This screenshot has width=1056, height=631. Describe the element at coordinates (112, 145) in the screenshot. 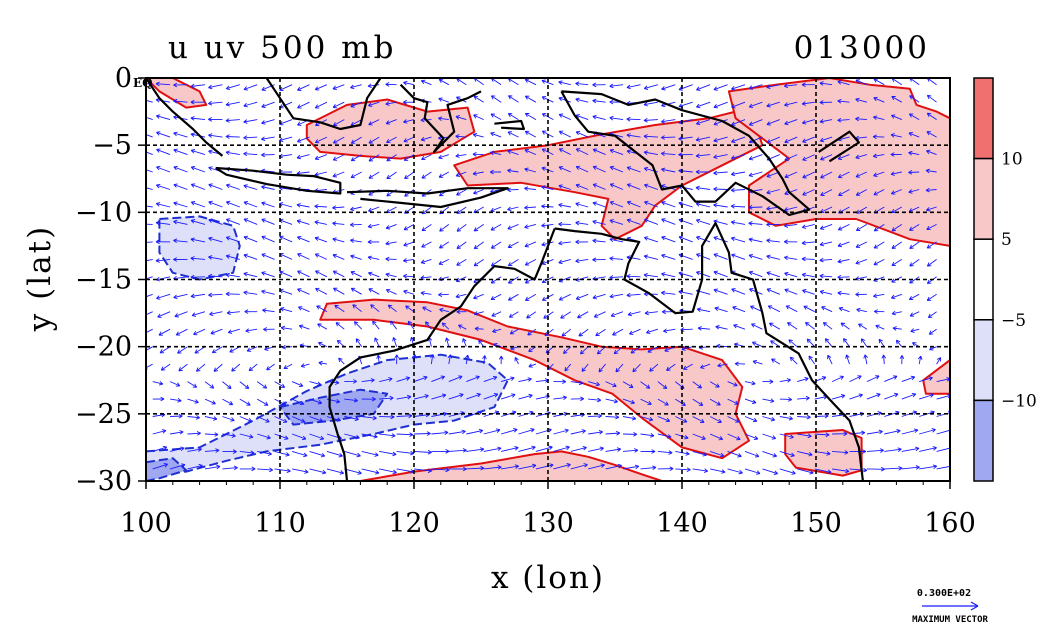

I see `y-tick-label-1: −5` at that location.